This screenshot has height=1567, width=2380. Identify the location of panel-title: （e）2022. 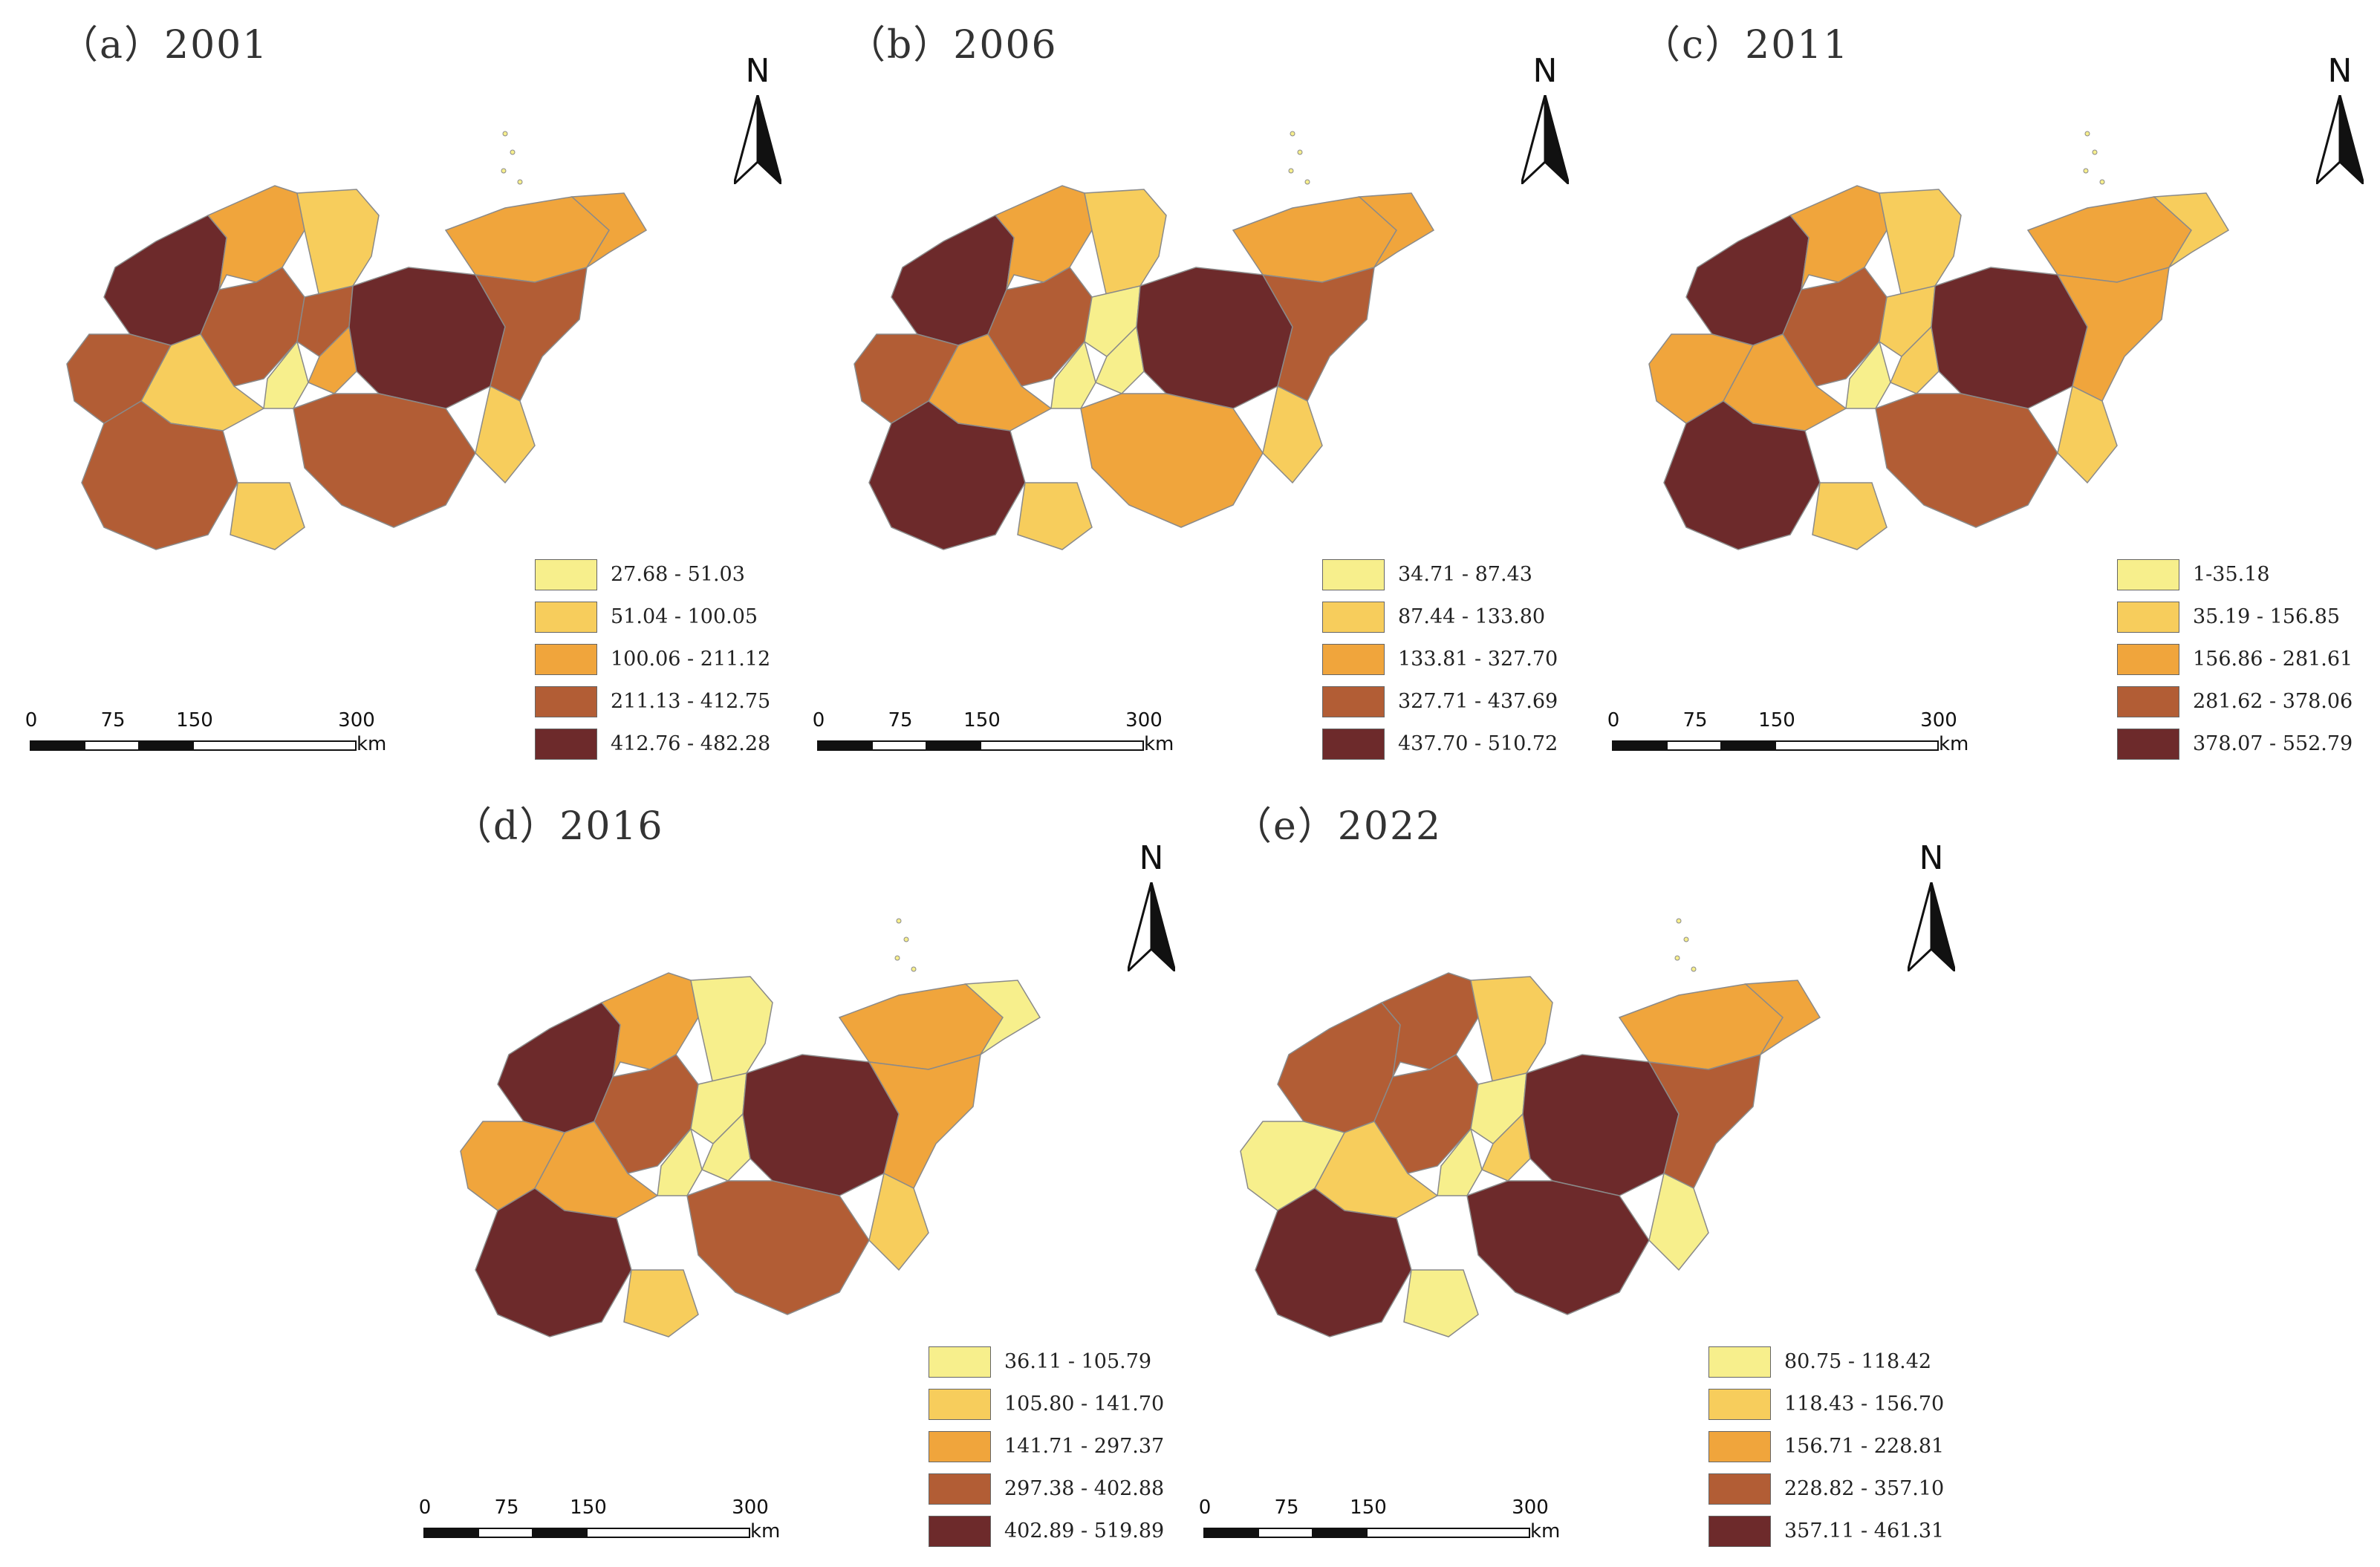
(1338, 826).